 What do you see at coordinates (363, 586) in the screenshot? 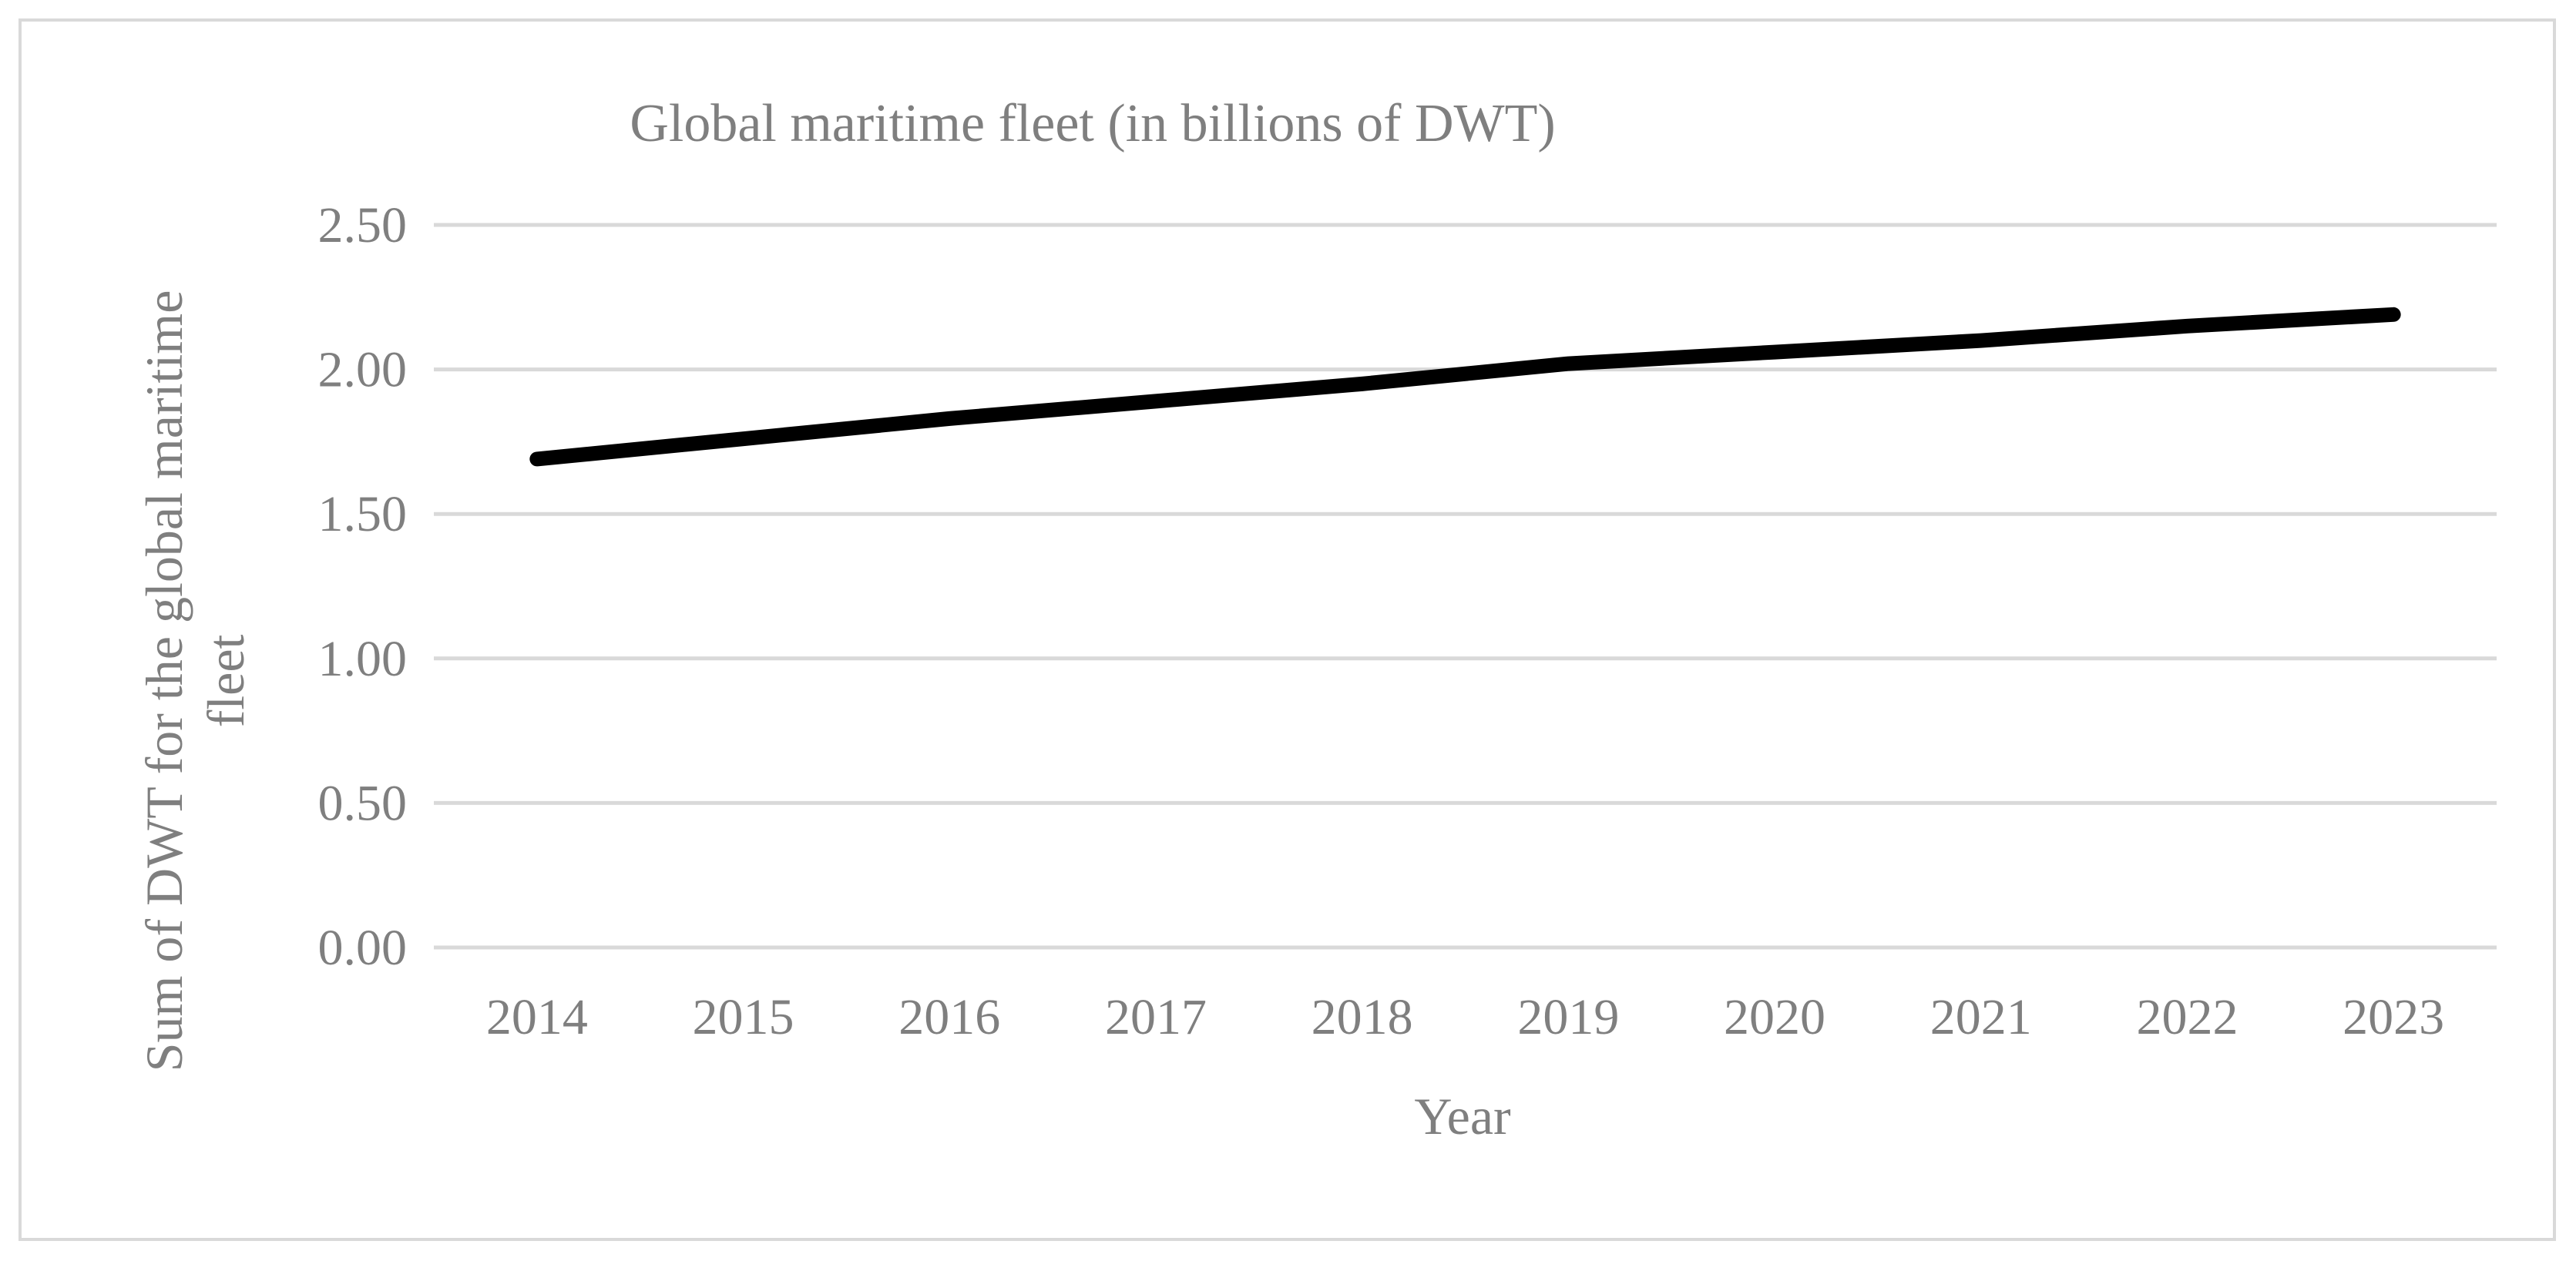
I see `y-axis-ticks: 0.00 0.50 1.00 1.50 2.00 2.50` at bounding box center [363, 586].